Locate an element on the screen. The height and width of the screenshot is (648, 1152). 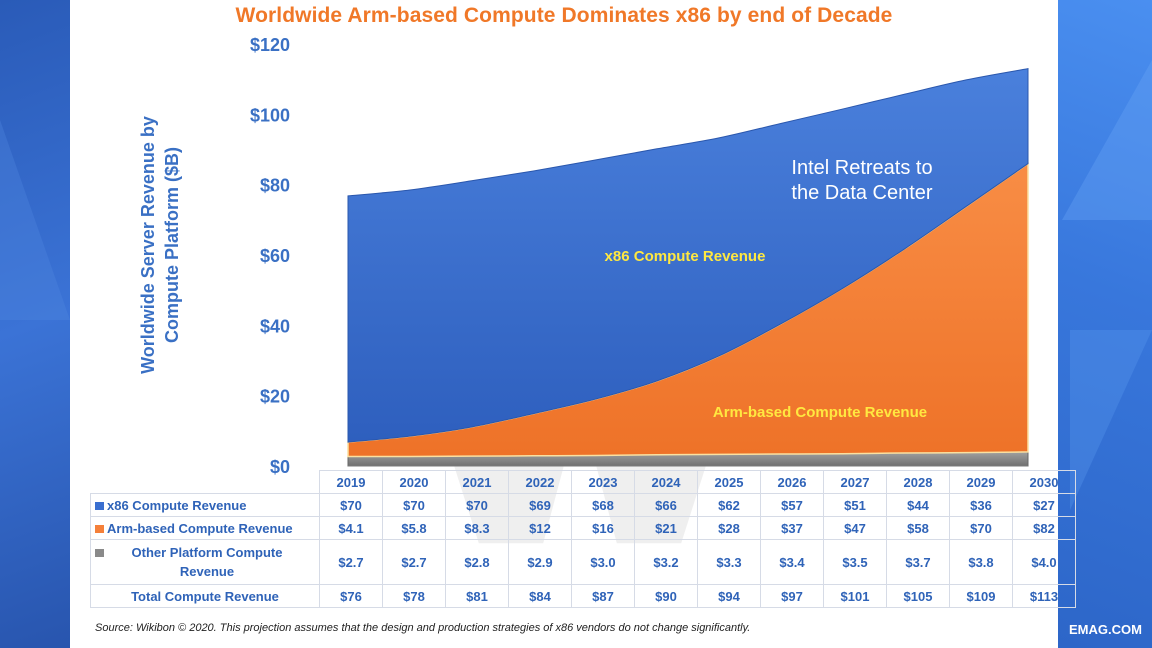
intel-annotation-line1: Intel Retreats to is located at coordinates (862, 168).